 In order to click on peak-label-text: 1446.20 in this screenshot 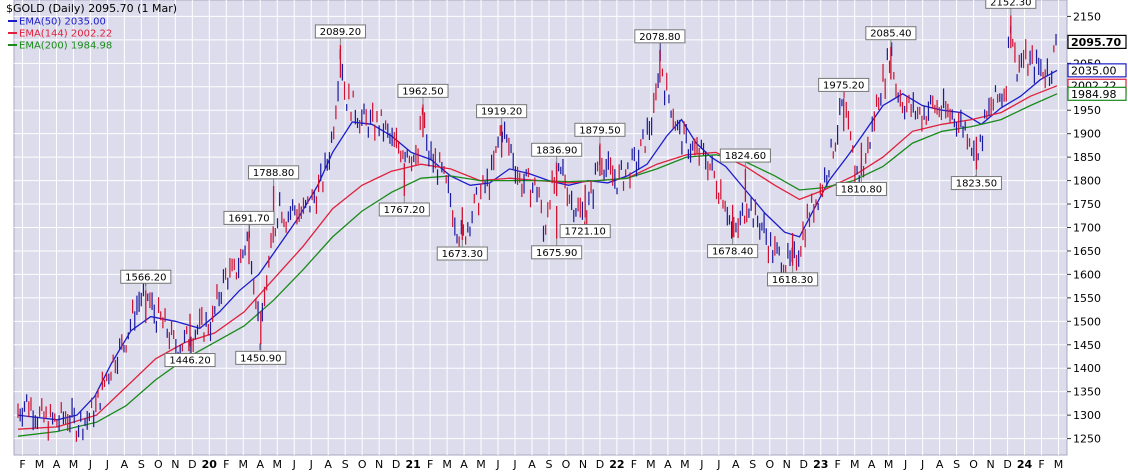, I will do `click(189, 361)`.